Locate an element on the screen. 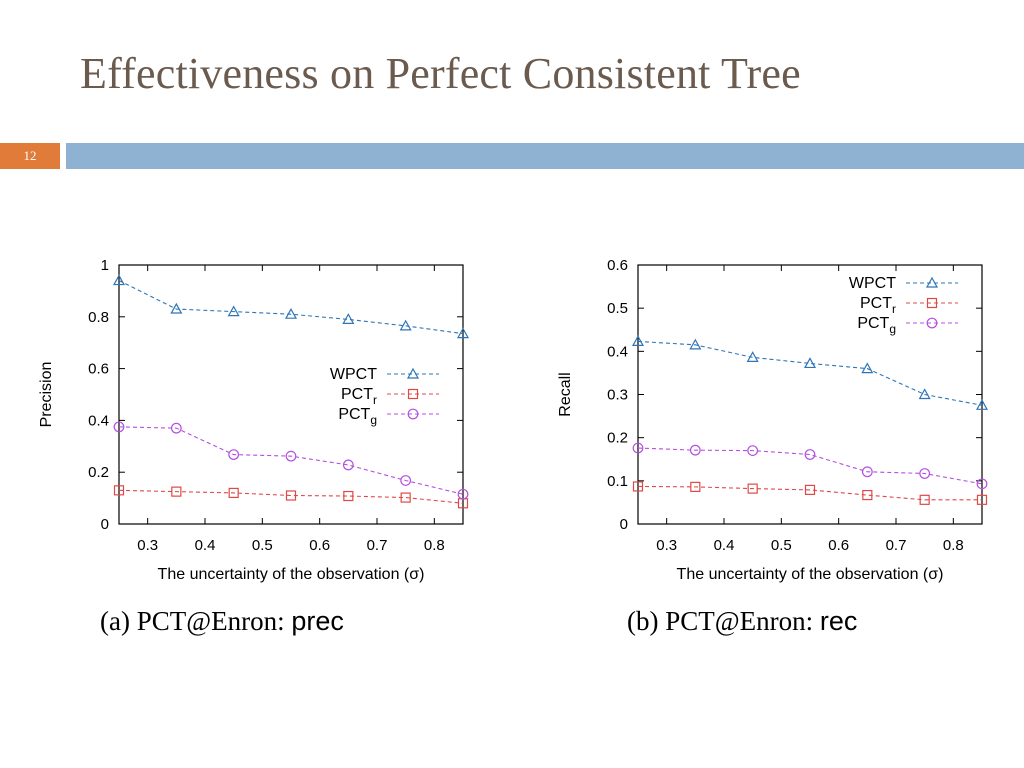 Image resolution: width=1024 pixels, height=768 pixels. c1-legend-label-1: PCTr is located at coordinates (878, 305).